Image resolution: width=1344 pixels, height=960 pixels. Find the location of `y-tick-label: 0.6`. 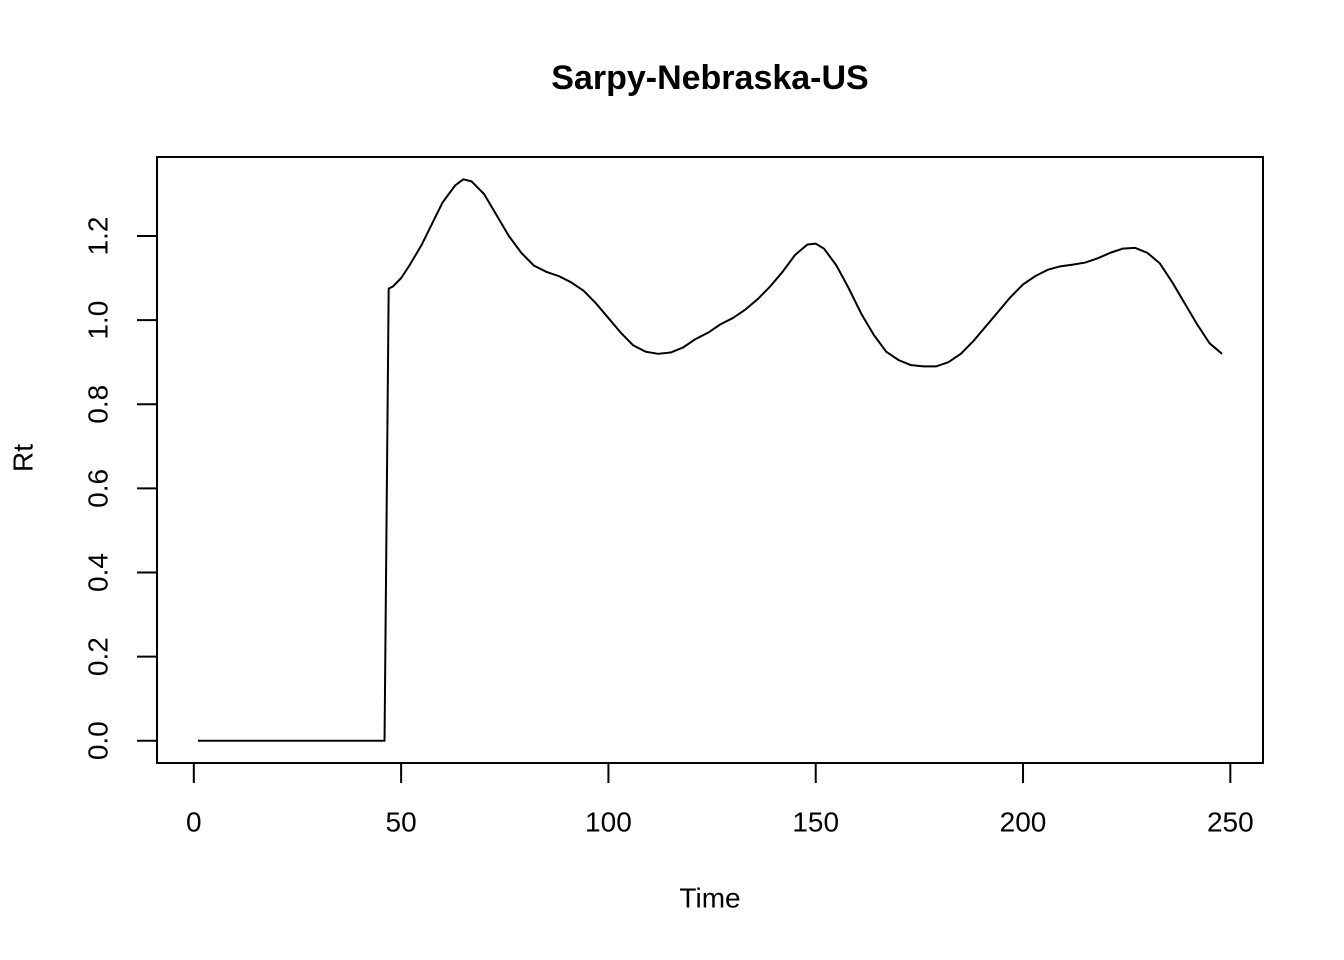

y-tick-label: 0.6 is located at coordinates (97, 488).